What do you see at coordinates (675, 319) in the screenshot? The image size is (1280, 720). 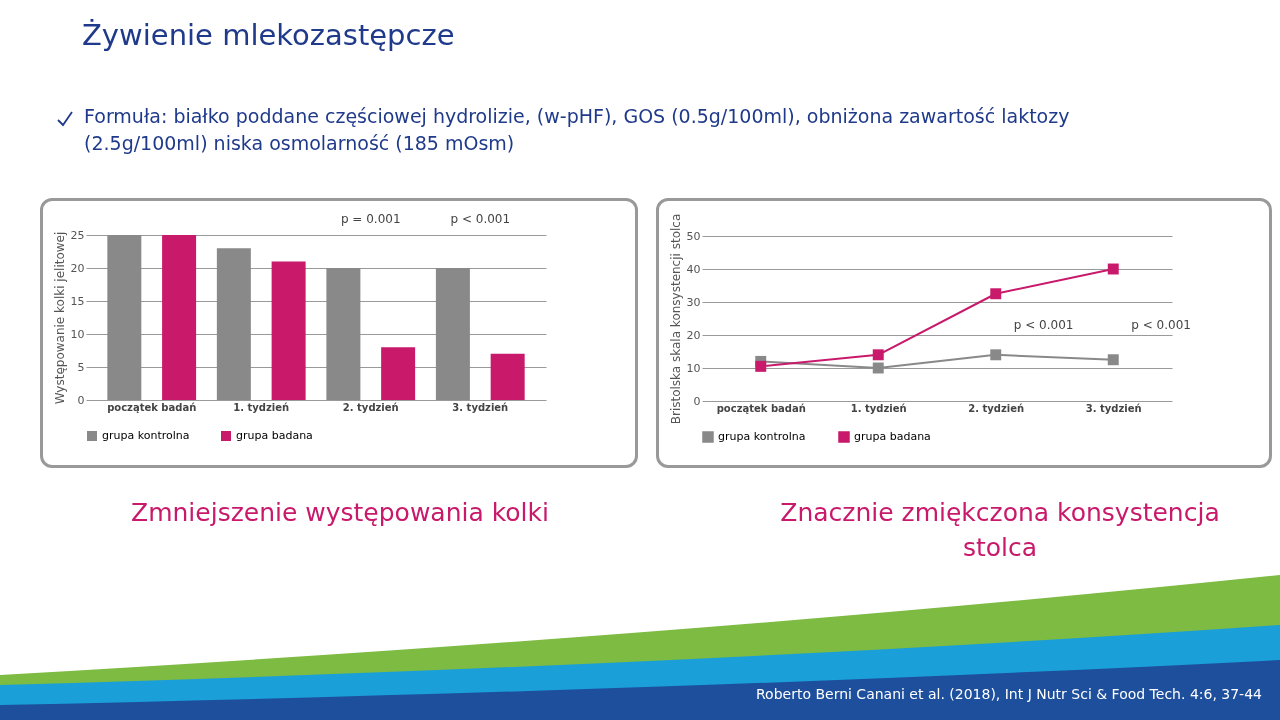 I see `y-axis-title: Bristolska skala konsystencji stolca` at bounding box center [675, 319].